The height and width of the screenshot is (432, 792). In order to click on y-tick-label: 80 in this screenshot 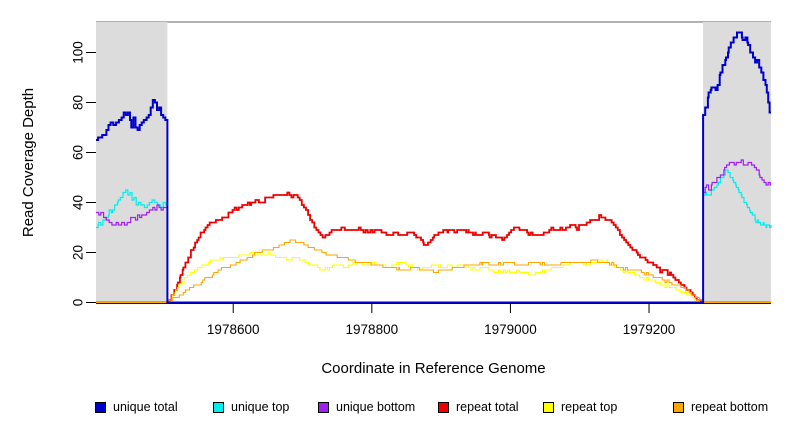, I will do `click(78, 102)`.